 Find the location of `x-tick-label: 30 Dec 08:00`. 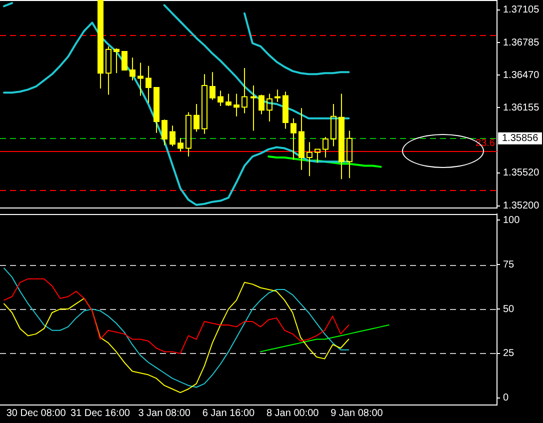

x-tick-label: 30 Dec 08:00 is located at coordinates (36, 413).